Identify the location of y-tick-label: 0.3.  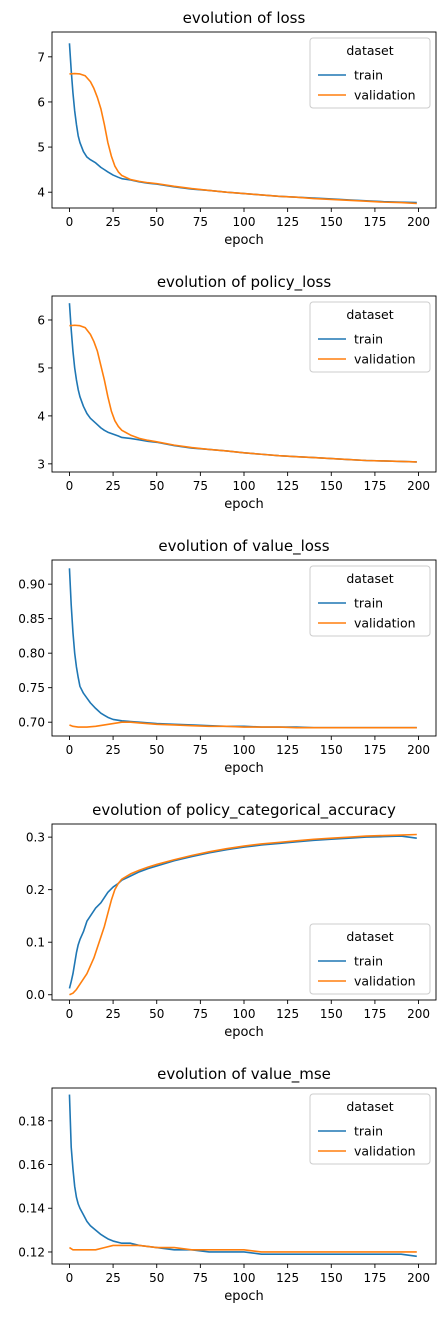
(35, 838).